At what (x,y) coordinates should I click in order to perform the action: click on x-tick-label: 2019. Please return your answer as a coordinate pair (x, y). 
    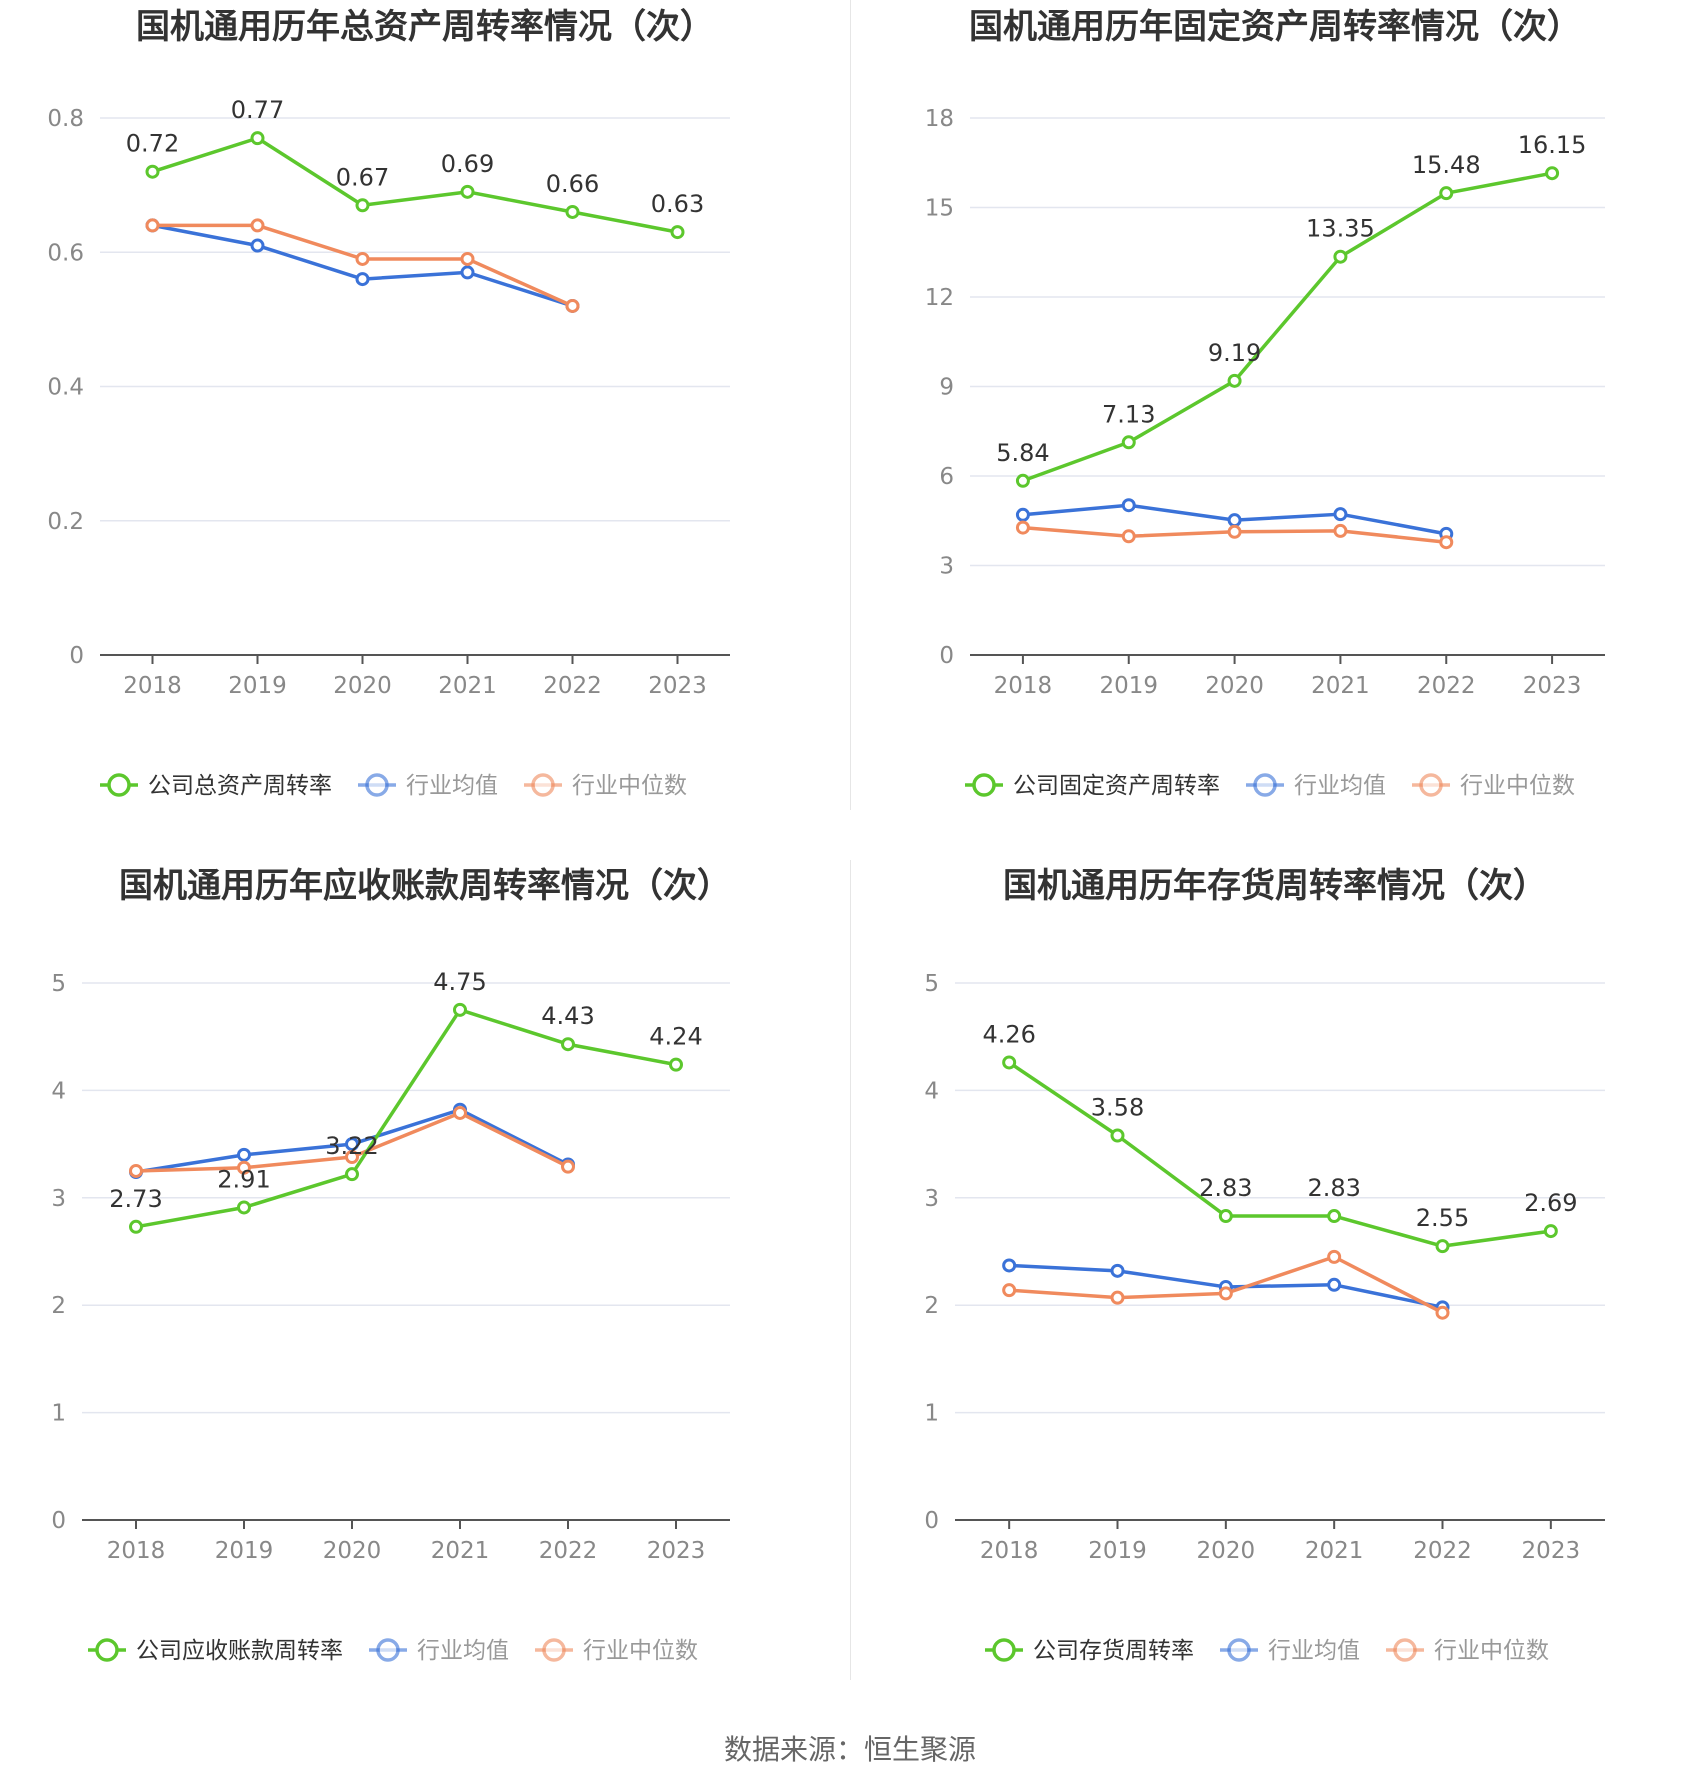
    Looking at the image, I should click on (244, 1551).